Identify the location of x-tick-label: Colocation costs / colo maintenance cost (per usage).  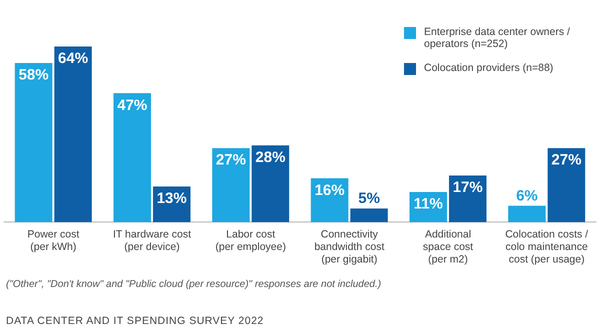
(546, 247).